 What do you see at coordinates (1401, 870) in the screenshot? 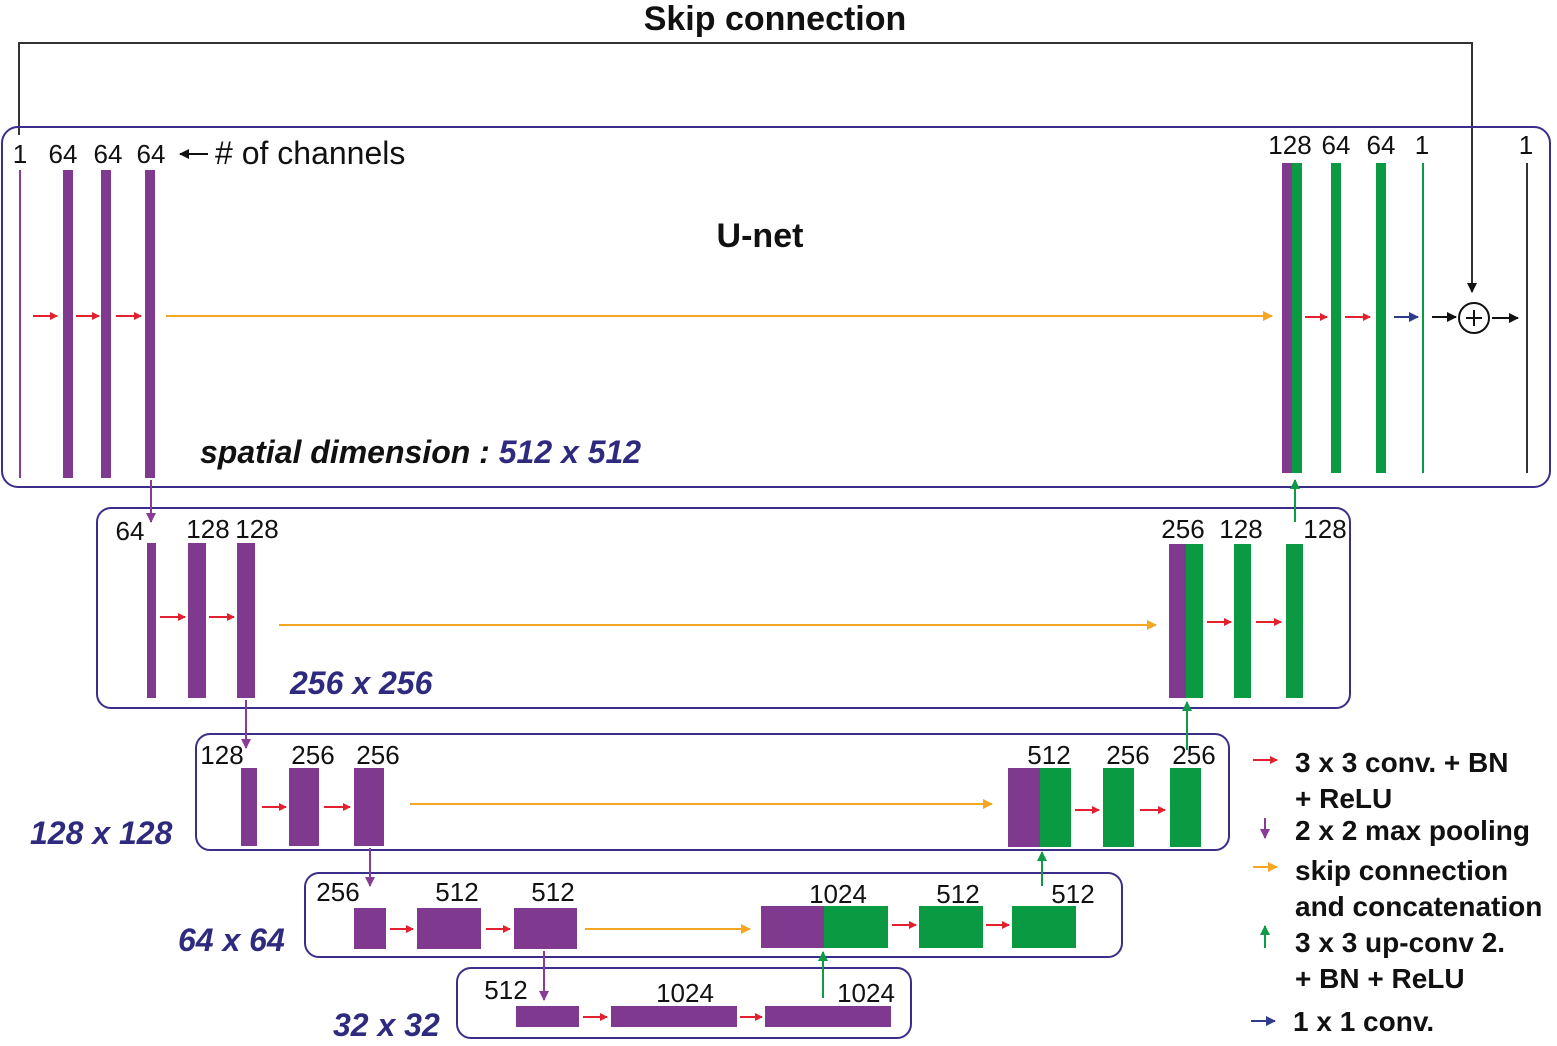
I see `legend-skip-line-1: skip connection` at bounding box center [1401, 870].